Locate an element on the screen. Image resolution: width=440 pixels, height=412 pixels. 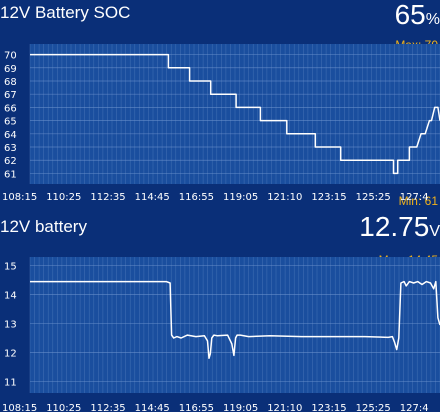
soc-min-label: Min: 61 is located at coordinates (418, 201).